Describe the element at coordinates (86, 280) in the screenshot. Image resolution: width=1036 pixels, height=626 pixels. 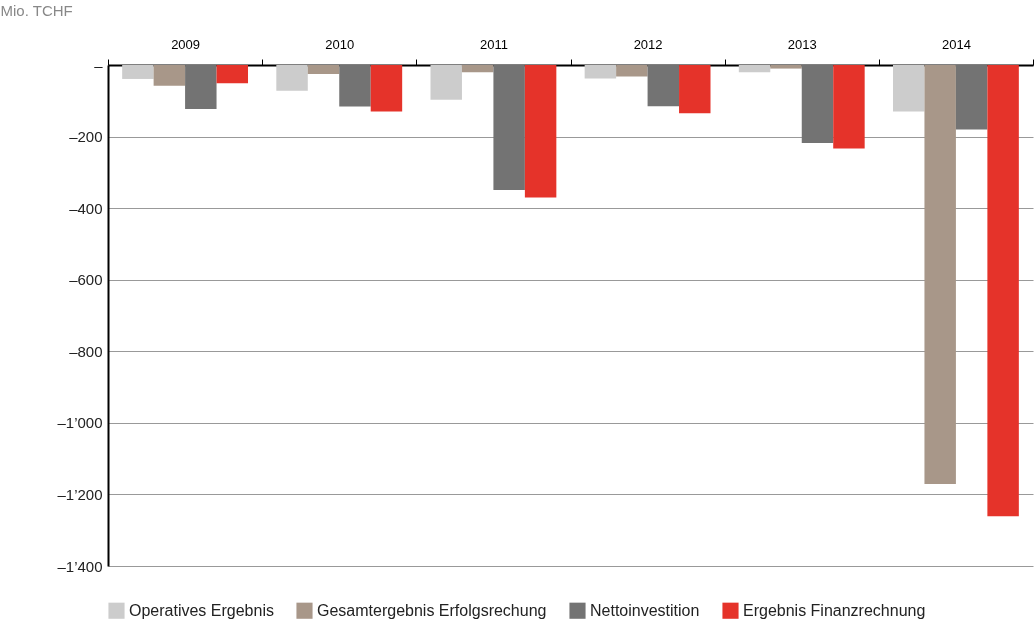
I see `y-tick-label: –600` at that location.